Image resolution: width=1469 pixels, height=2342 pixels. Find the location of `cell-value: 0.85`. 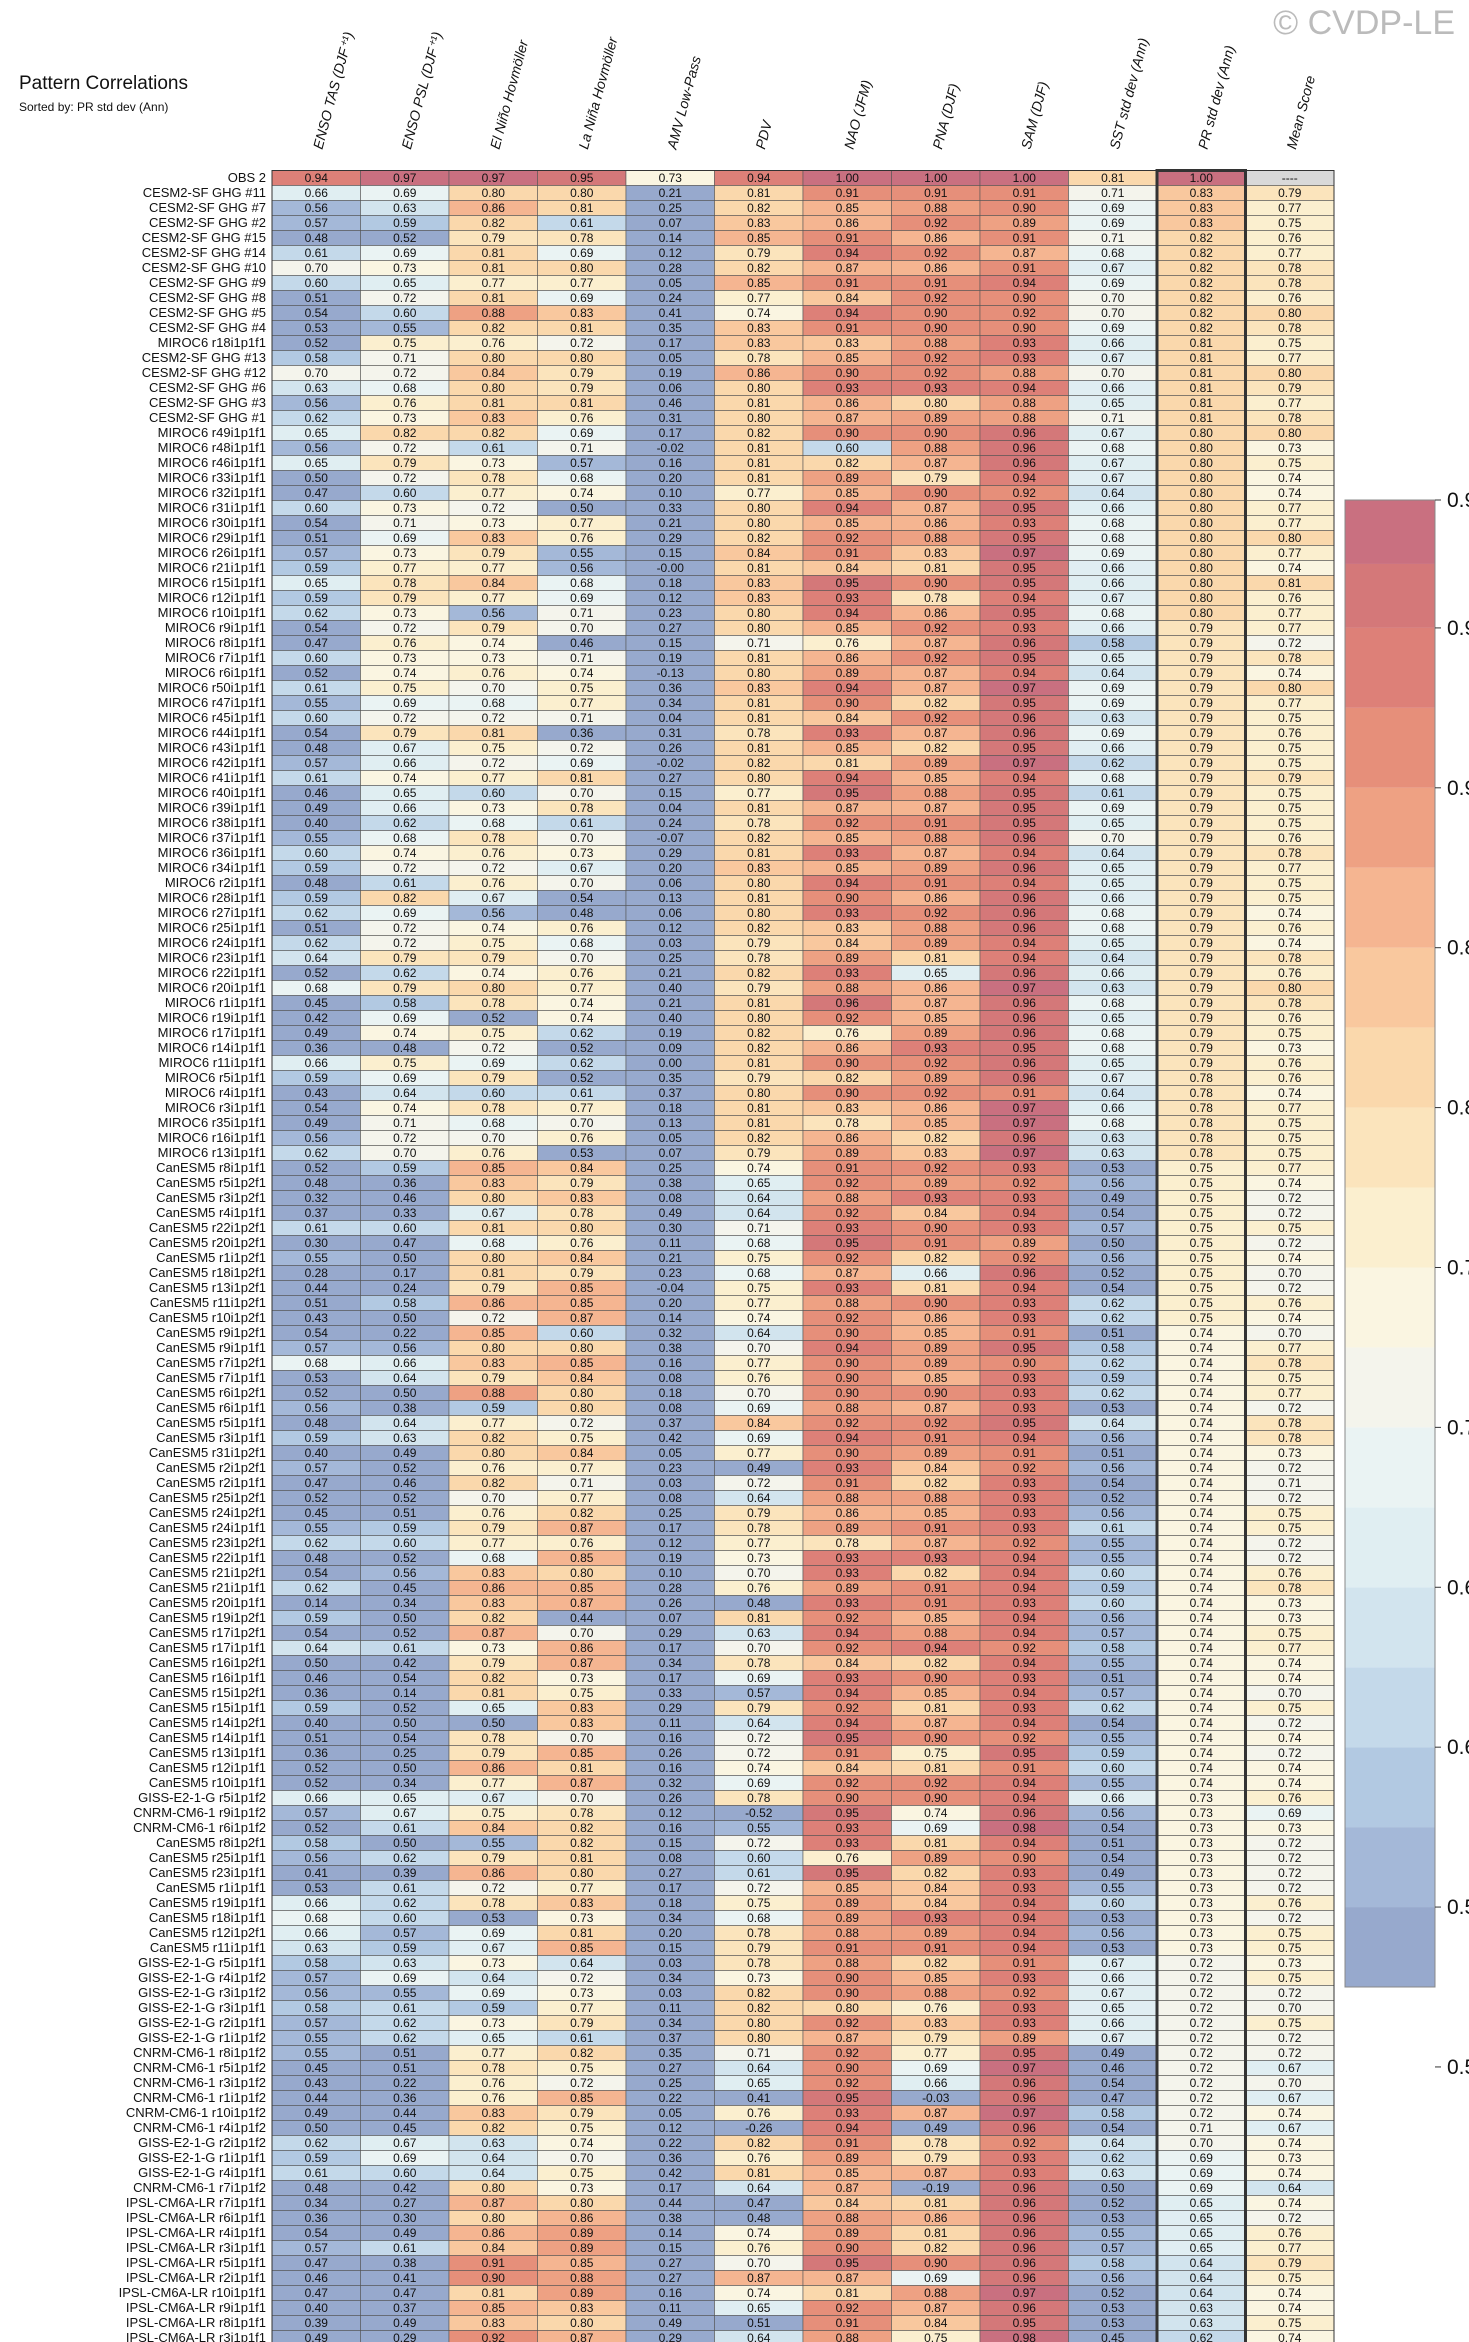

cell-value: 0.85 is located at coordinates (848, 208).